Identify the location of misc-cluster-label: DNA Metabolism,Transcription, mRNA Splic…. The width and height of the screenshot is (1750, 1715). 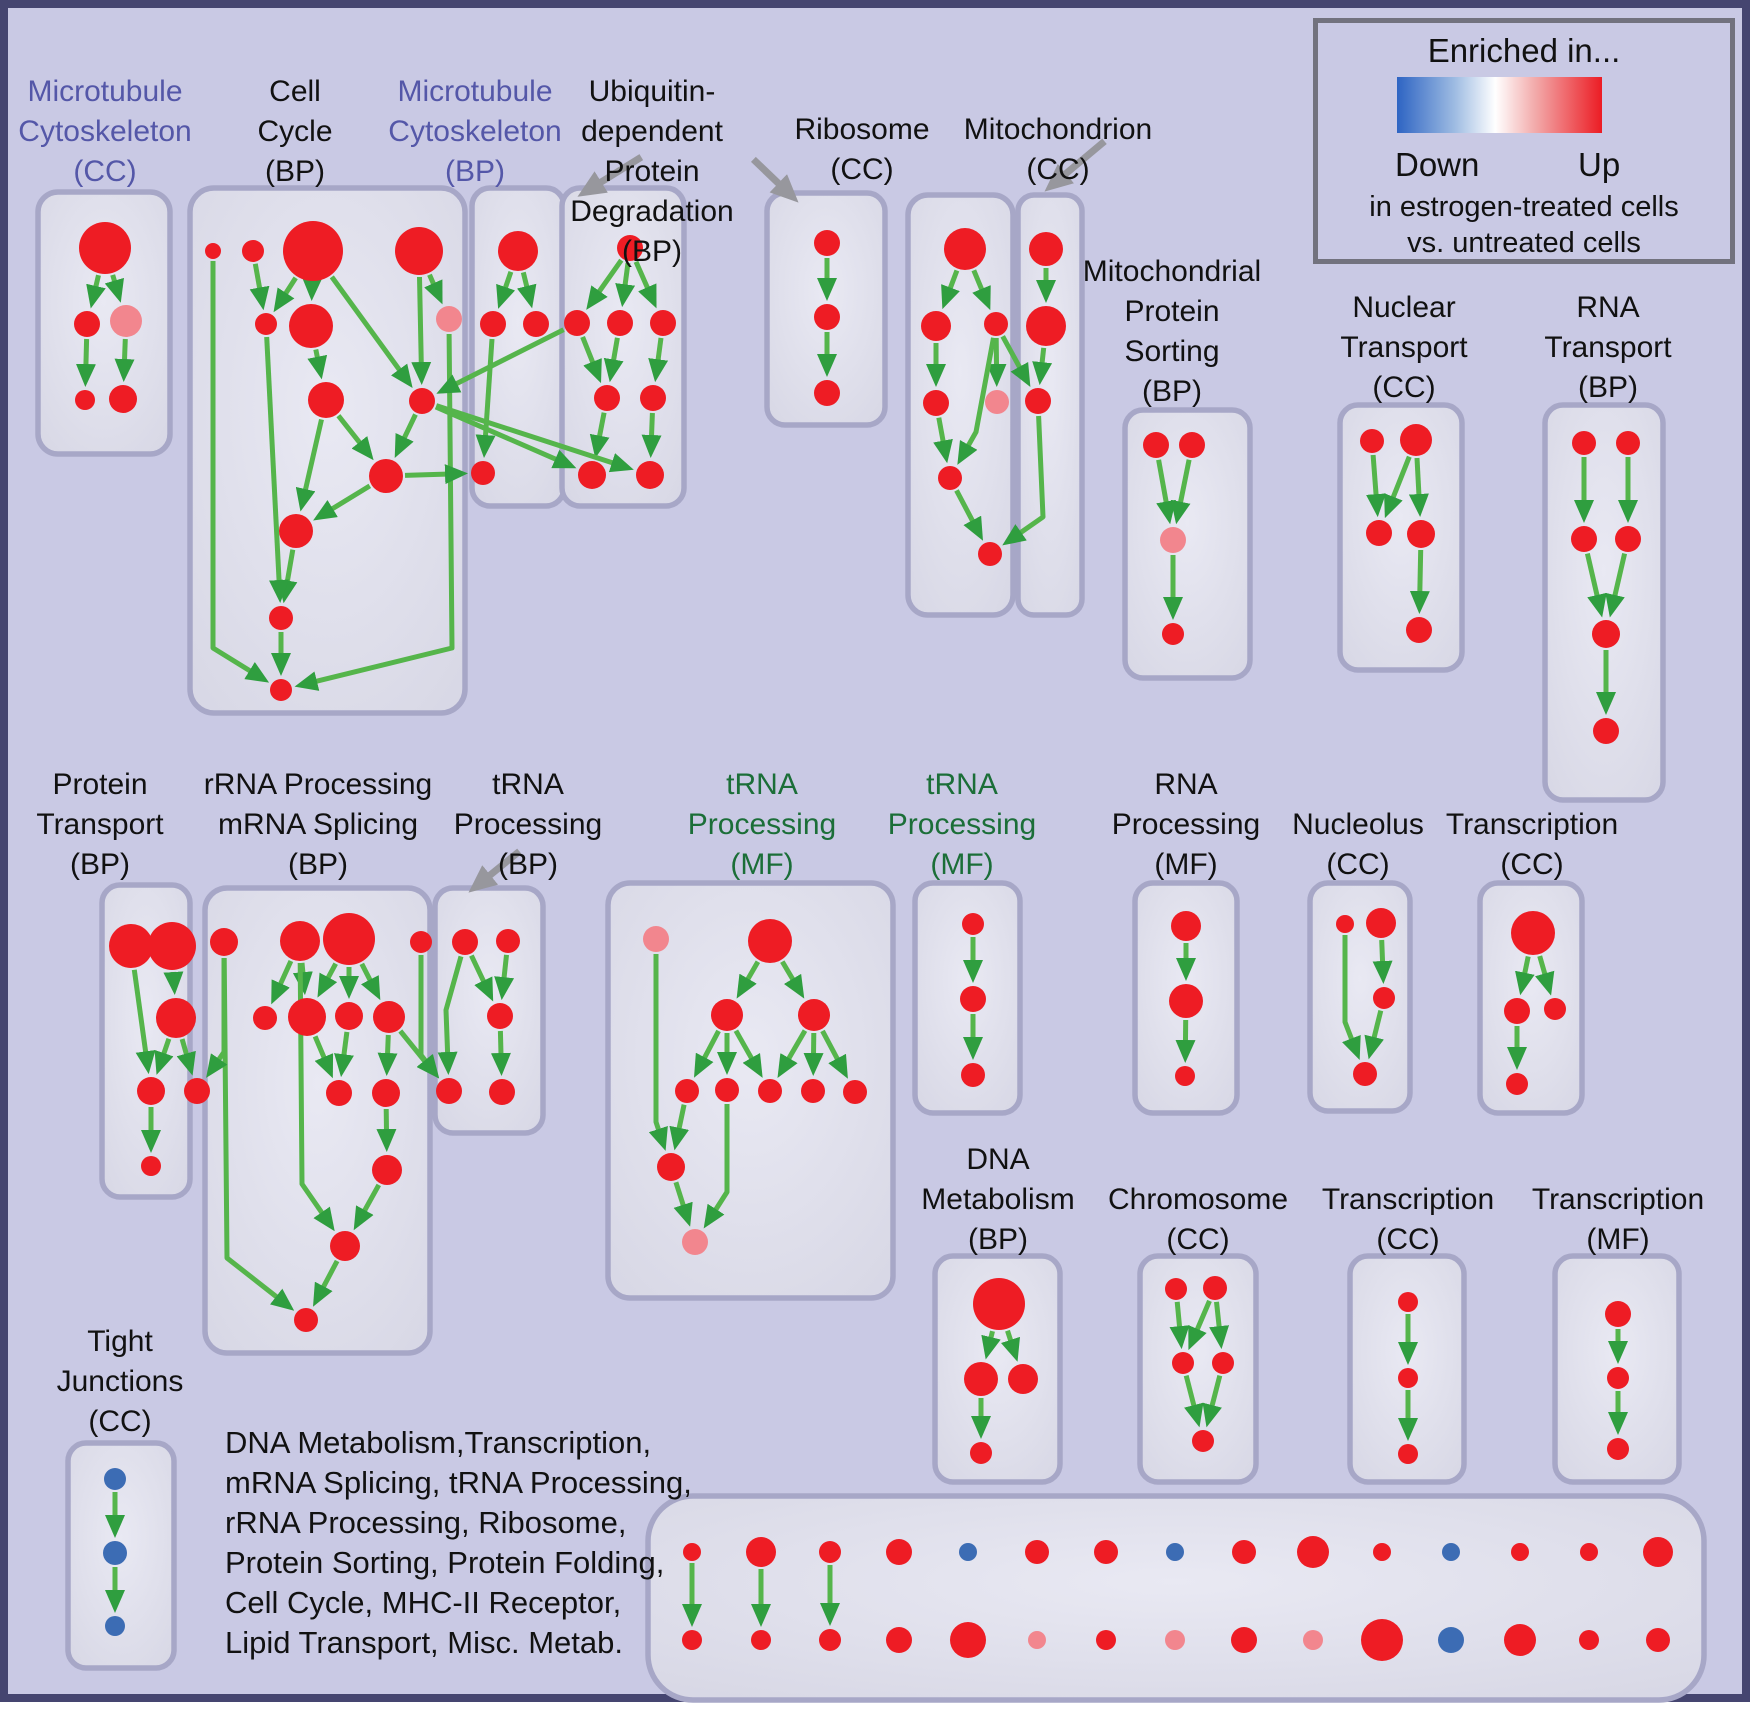
(458, 1542).